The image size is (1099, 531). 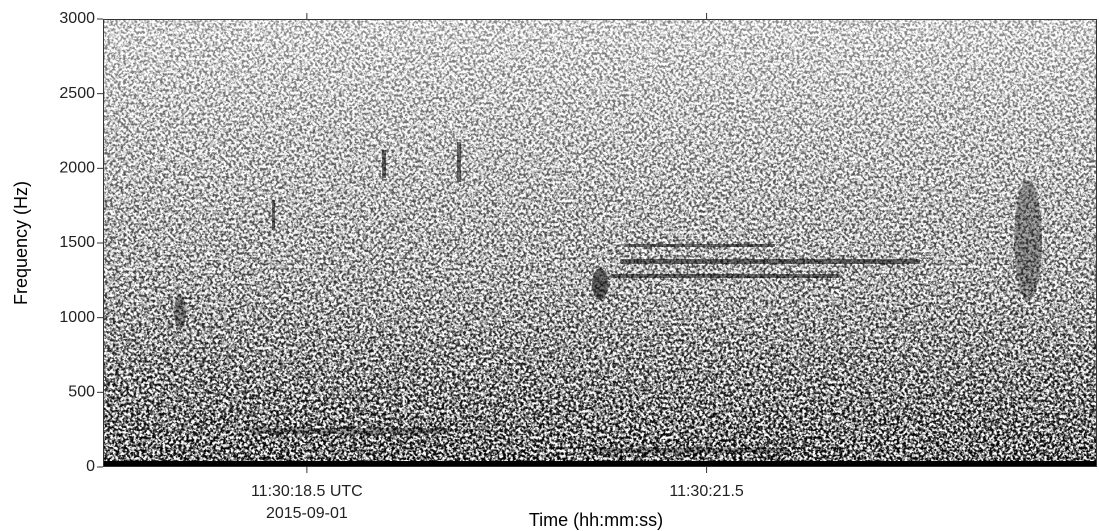 What do you see at coordinates (307, 513) in the screenshot?
I see `date-label: 2015-09-01` at bounding box center [307, 513].